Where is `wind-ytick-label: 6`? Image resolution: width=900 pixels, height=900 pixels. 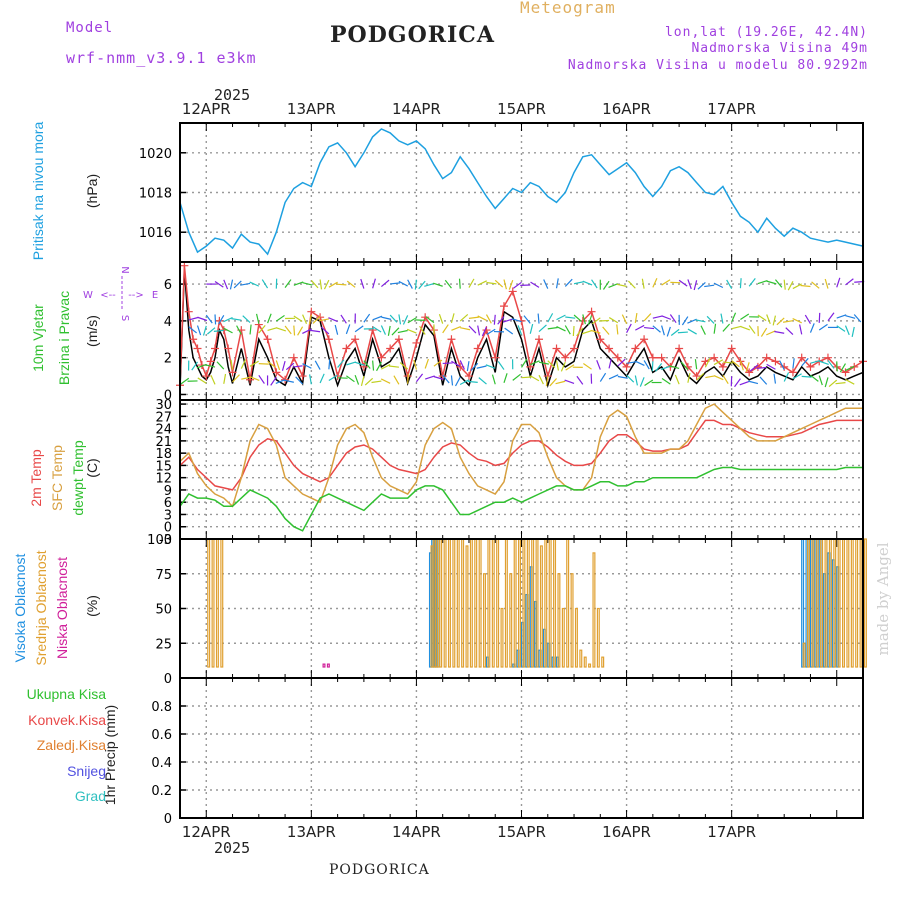 wind-ytick-label: 6 is located at coordinates (168, 285).